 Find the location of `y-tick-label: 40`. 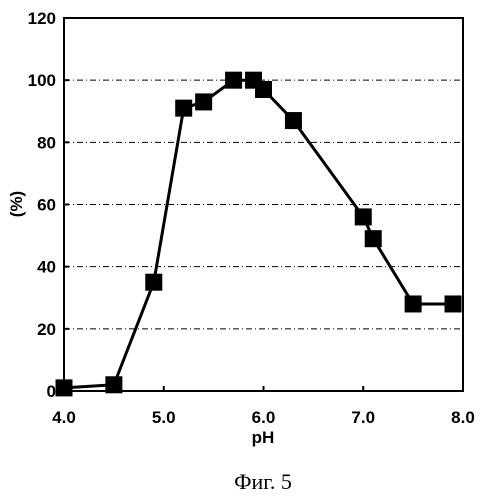

y-tick-label: 40 is located at coordinates (46, 267).